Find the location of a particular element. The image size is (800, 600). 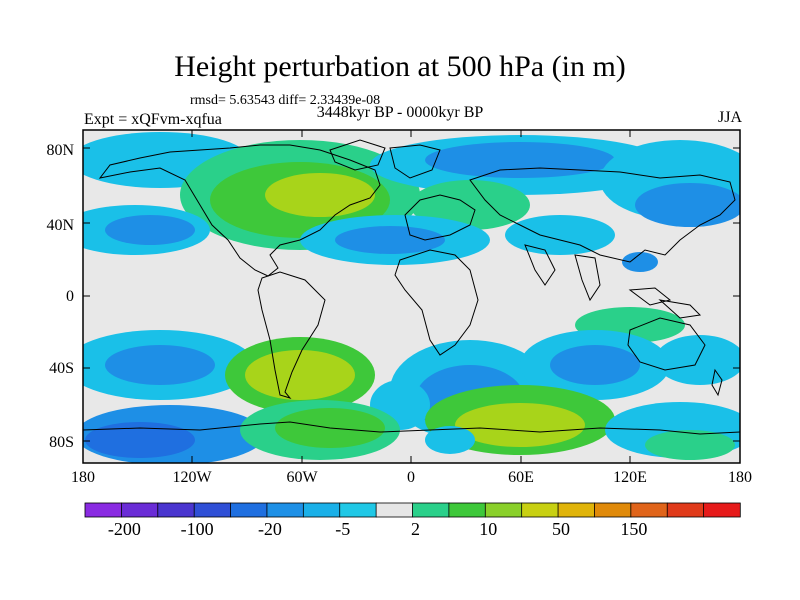

lat-label-40s: 40S is located at coordinates (61, 368).